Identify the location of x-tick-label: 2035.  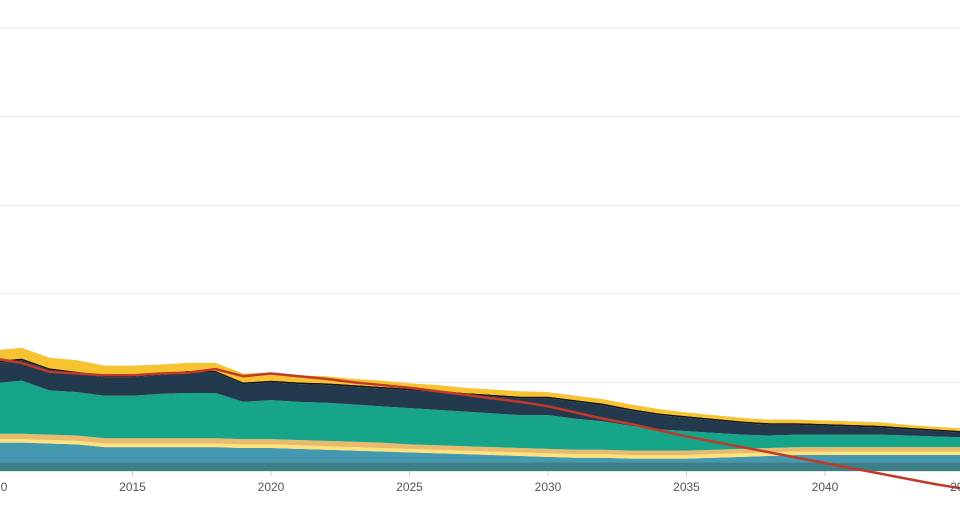
(686, 487).